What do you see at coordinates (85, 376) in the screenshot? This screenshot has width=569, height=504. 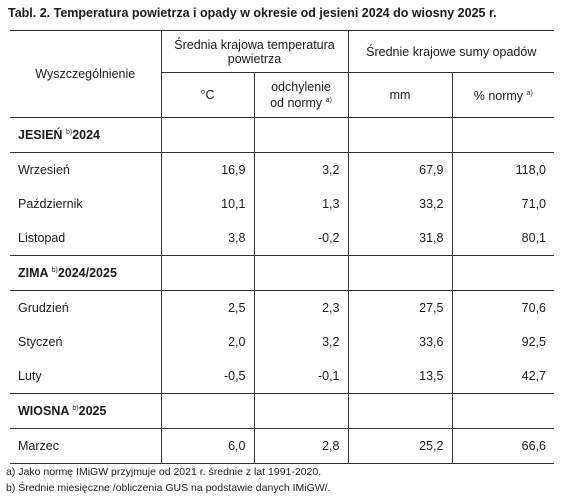 I see `month-label: Luty` at bounding box center [85, 376].